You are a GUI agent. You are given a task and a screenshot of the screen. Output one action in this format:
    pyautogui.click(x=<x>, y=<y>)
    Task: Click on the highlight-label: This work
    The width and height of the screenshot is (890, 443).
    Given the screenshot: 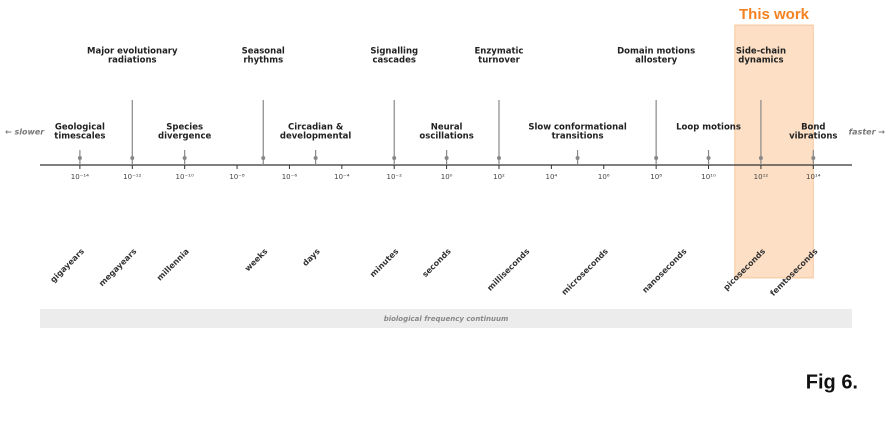 What is the action you would take?
    pyautogui.click(x=774, y=14)
    